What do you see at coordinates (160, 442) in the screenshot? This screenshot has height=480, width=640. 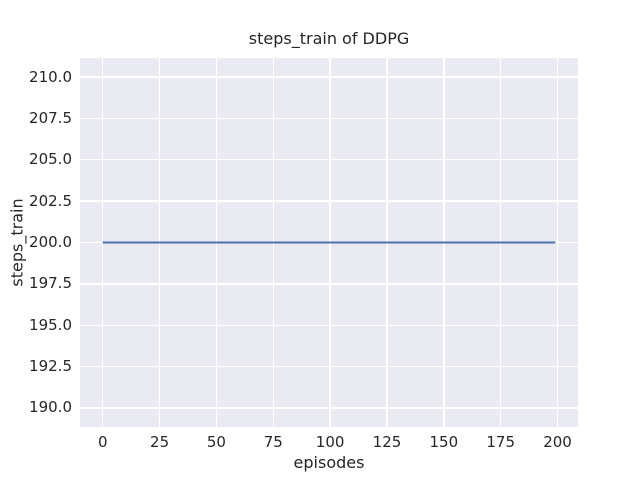 I see `x-tick-label: 25` at bounding box center [160, 442].